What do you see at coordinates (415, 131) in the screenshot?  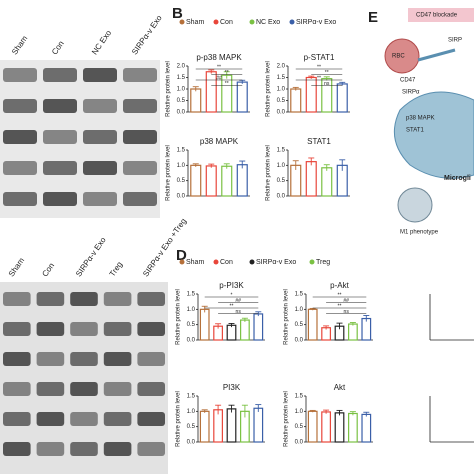 I see `stat1-label: STAT1` at bounding box center [415, 131].